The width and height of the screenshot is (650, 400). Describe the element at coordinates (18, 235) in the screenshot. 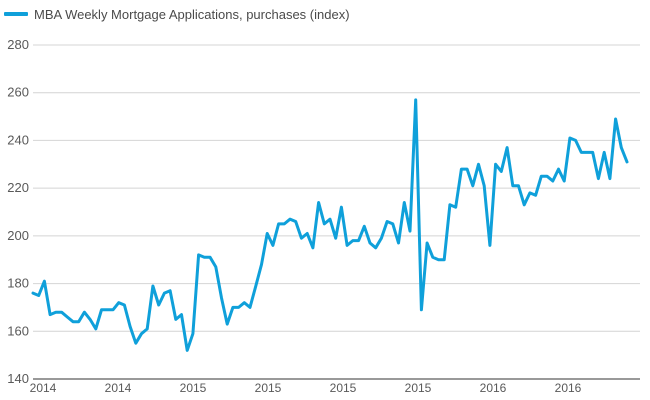

I see `y-tick-label: 200` at that location.